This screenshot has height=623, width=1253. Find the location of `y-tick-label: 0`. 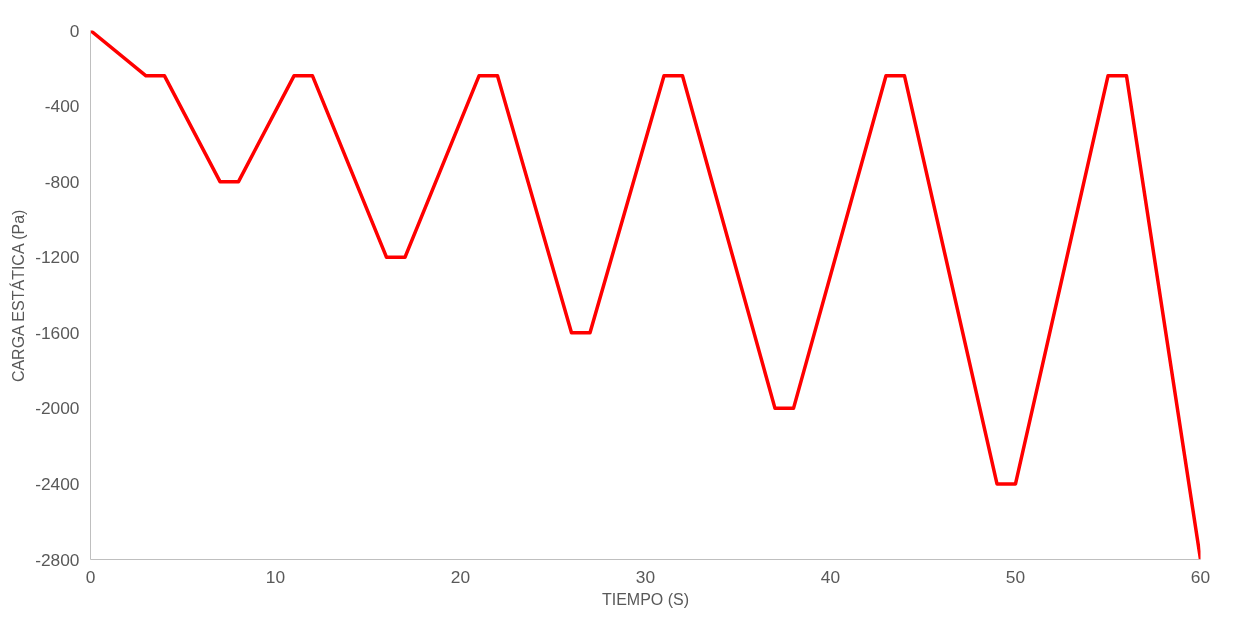

y-tick-label: 0 is located at coordinates (74, 30).